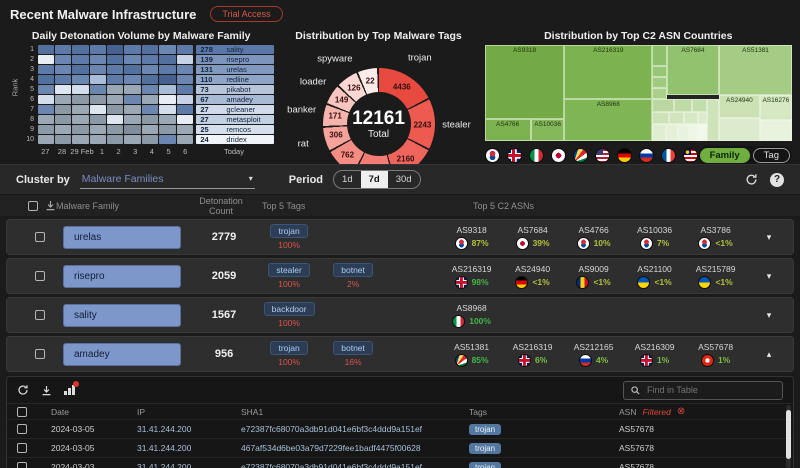 This screenshot has height=468, width=800. Describe the element at coordinates (608, 72) in the screenshot. I see `treemap-block: AS216319` at that location.